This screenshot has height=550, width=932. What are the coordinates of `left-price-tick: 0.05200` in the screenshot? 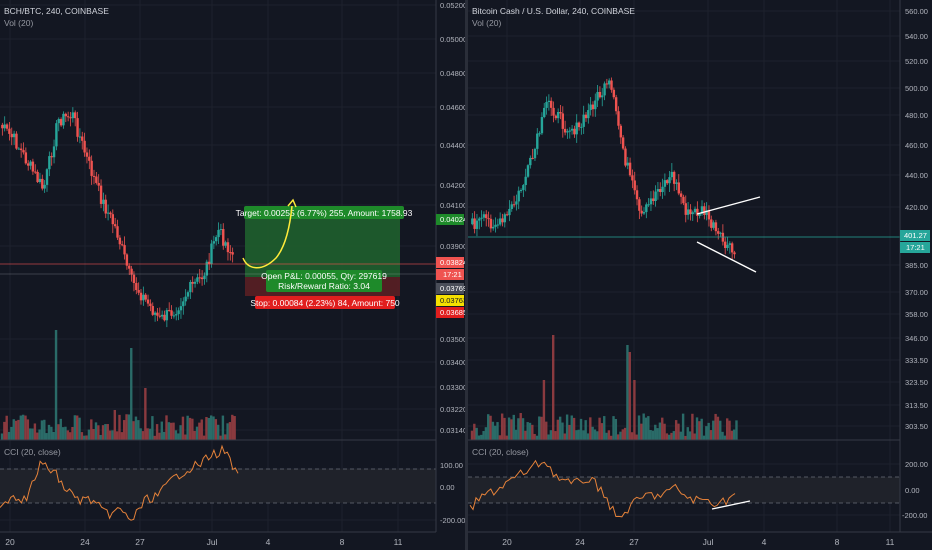 It's located at (453, 5).